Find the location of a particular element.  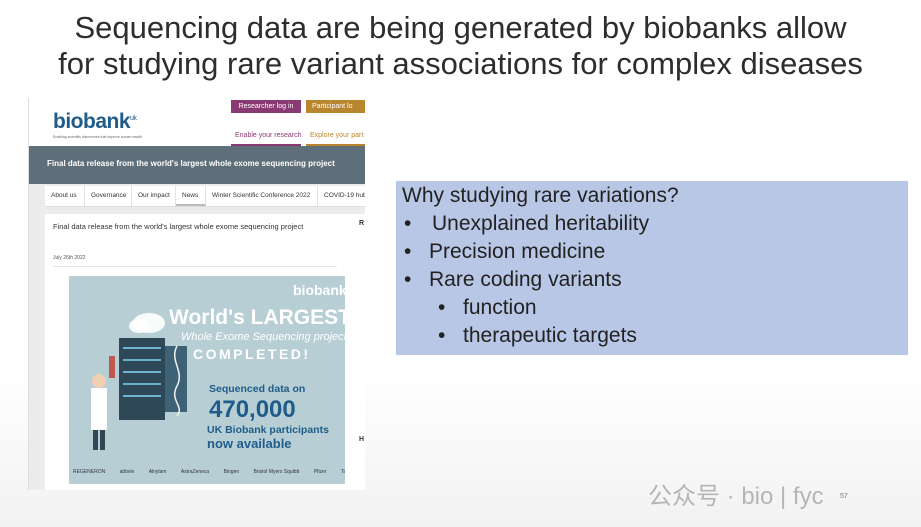

sub-bullet-item: therapeutic targets is located at coordinates (550, 335).